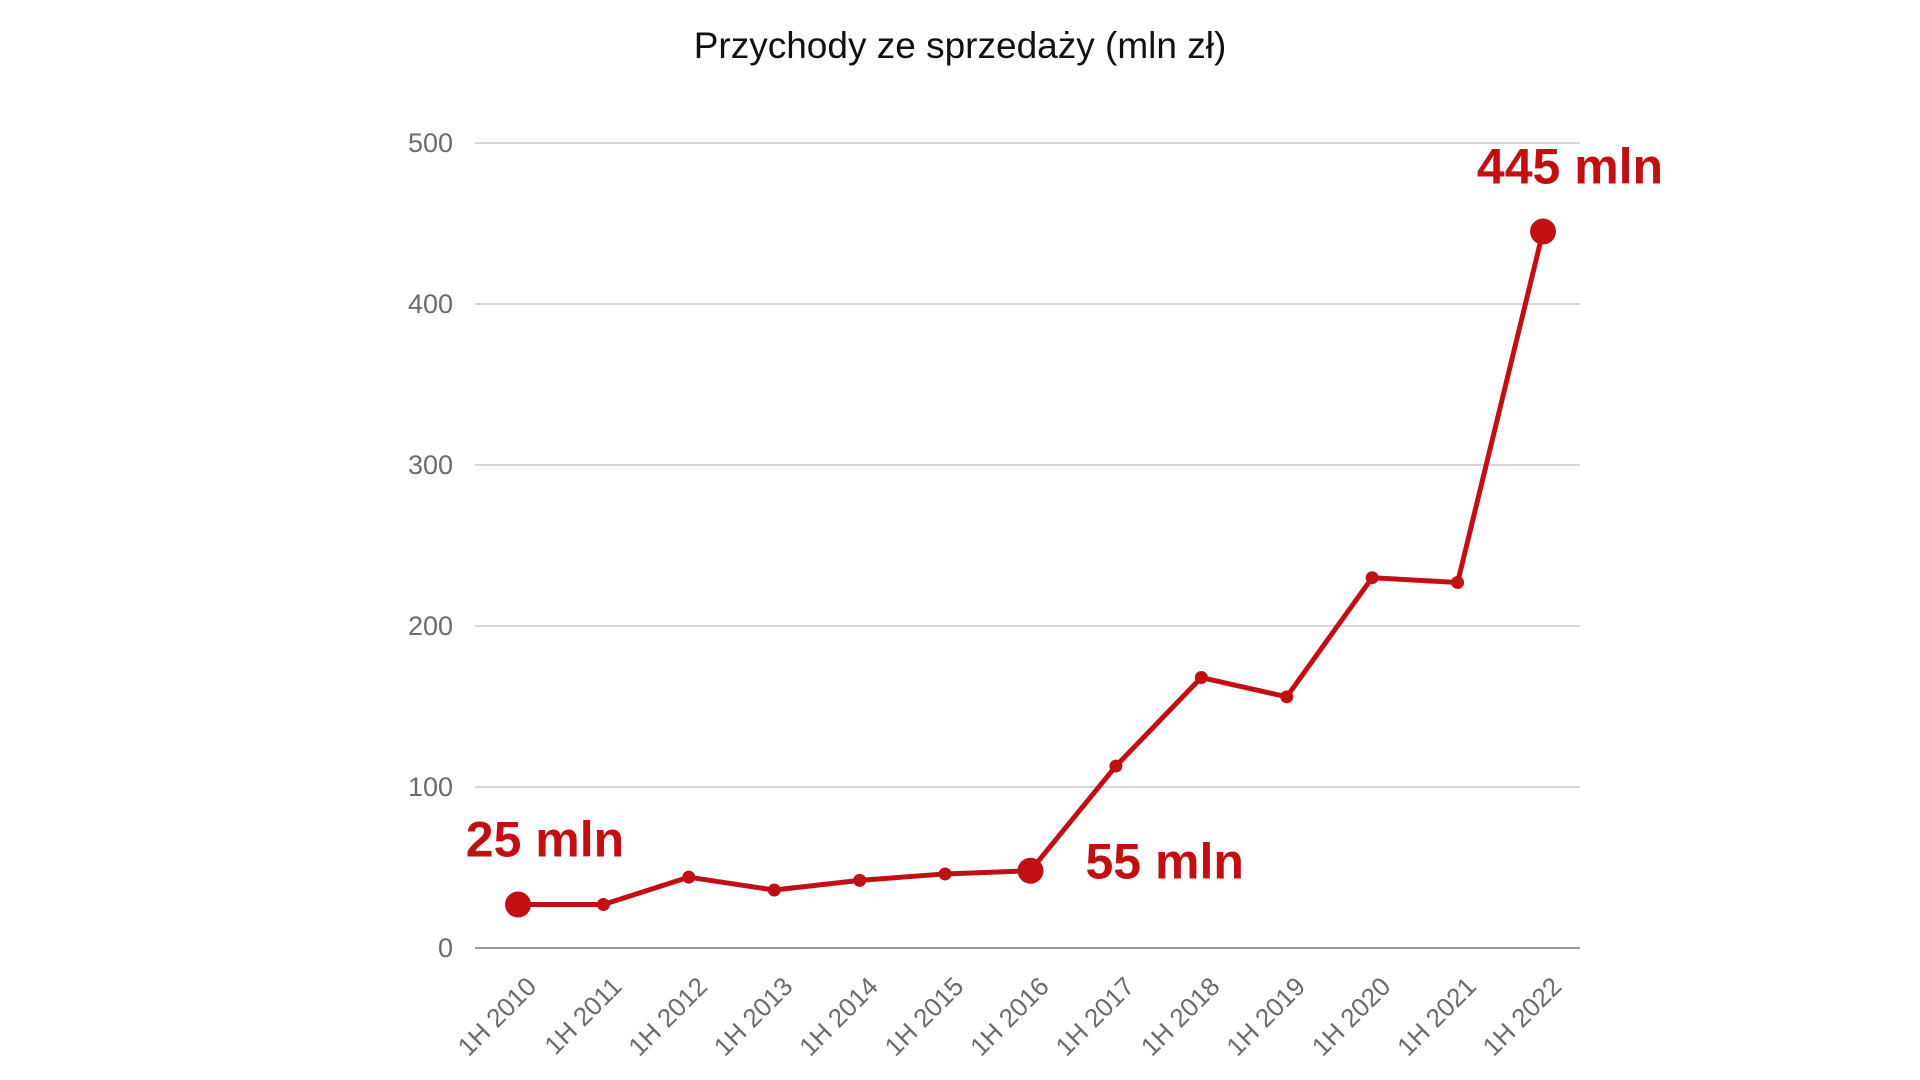 The height and width of the screenshot is (1080, 1920). Describe the element at coordinates (1351, 1016) in the screenshot. I see `x-tick-label: 1H 2020` at that location.